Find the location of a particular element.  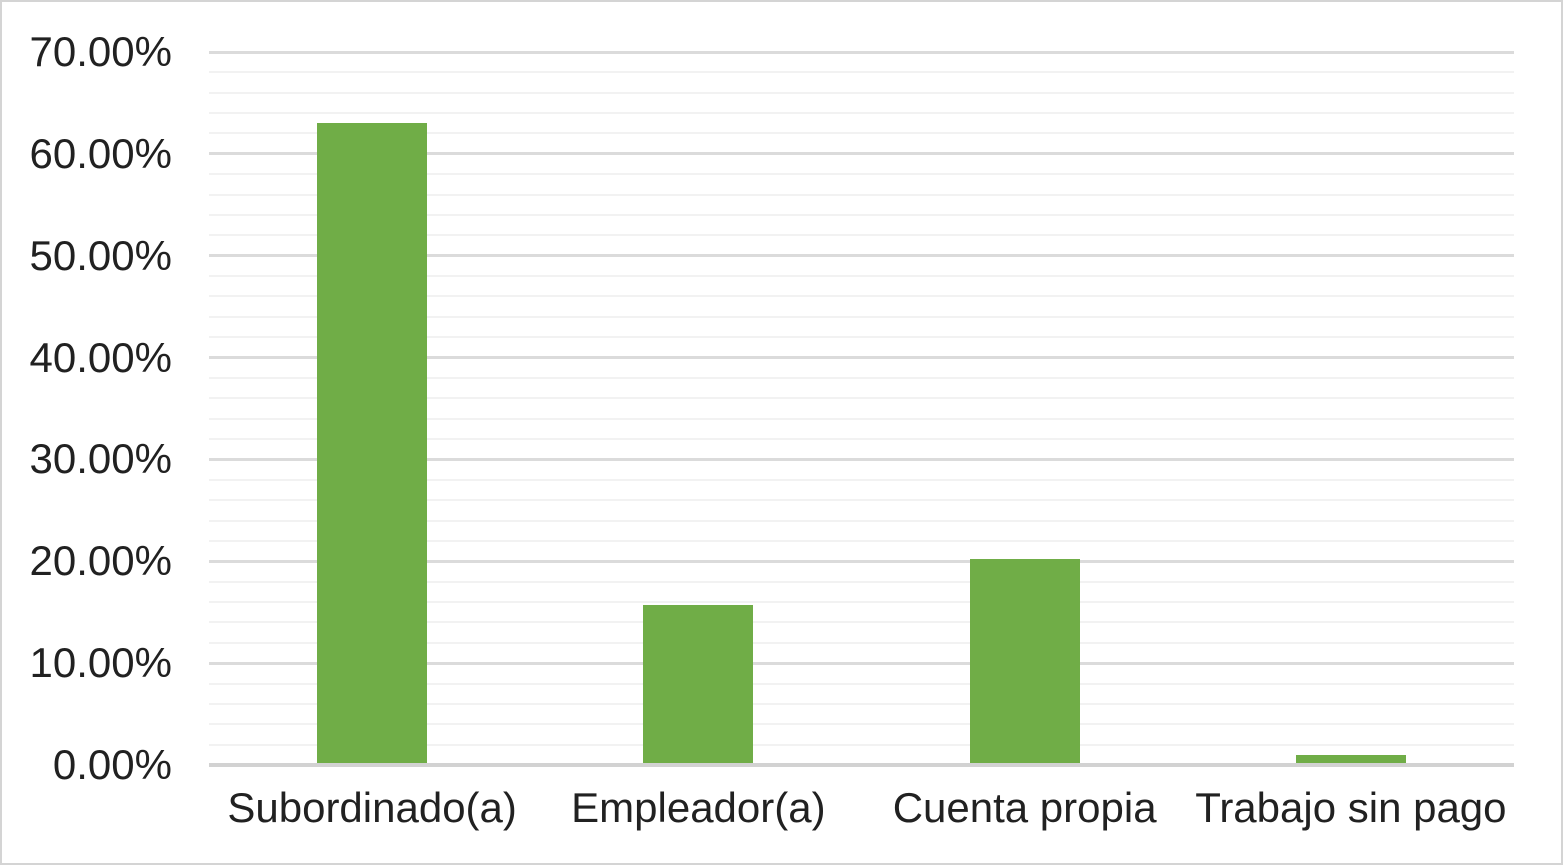

bar-cuenta-propia is located at coordinates (1024, 661).